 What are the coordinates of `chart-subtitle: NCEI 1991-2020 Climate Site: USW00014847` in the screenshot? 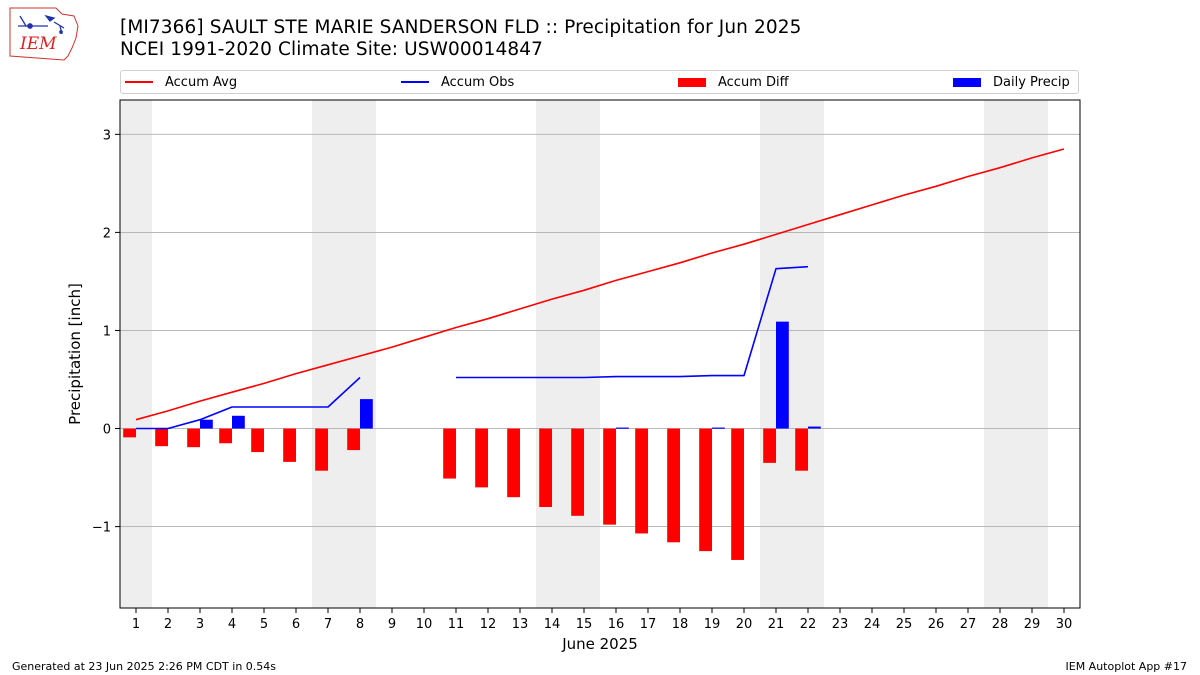 It's located at (331, 49).